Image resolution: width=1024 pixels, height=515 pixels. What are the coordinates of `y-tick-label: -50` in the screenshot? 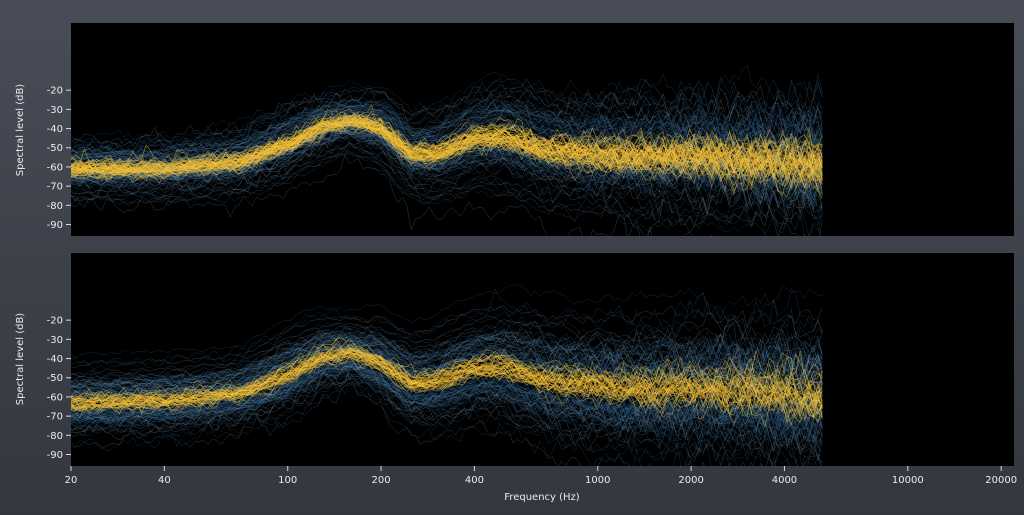 It's located at (55, 148).